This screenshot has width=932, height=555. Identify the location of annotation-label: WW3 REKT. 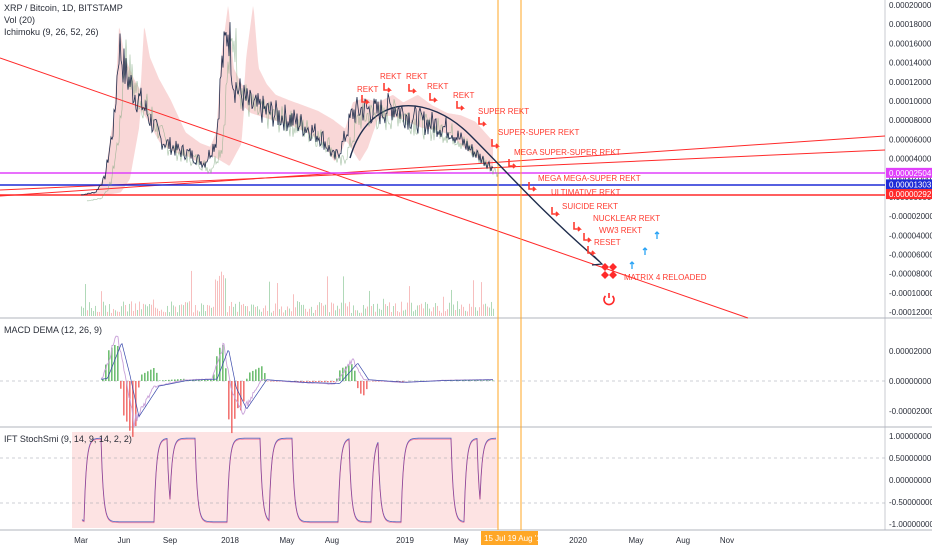
(620, 230).